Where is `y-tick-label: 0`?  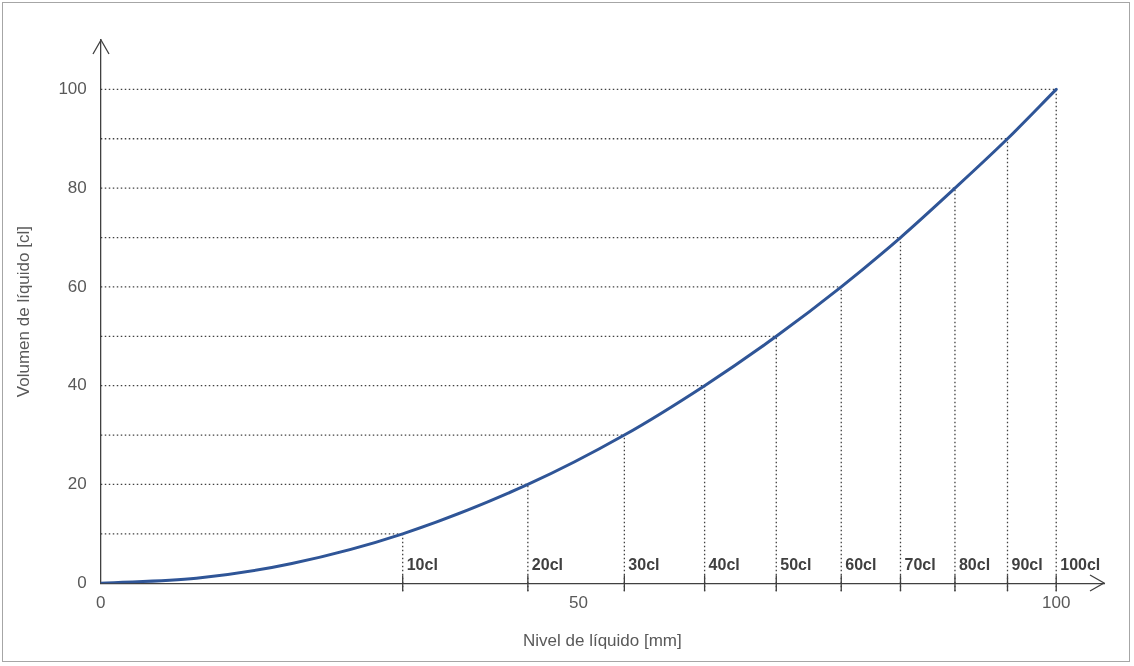 y-tick-label: 0 is located at coordinates (82, 582).